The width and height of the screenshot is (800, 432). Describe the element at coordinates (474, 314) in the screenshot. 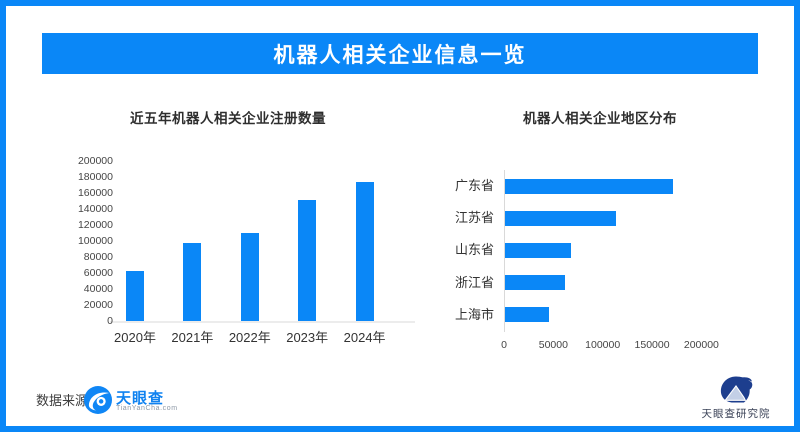

I see `y-category-label: 上海市` at that location.